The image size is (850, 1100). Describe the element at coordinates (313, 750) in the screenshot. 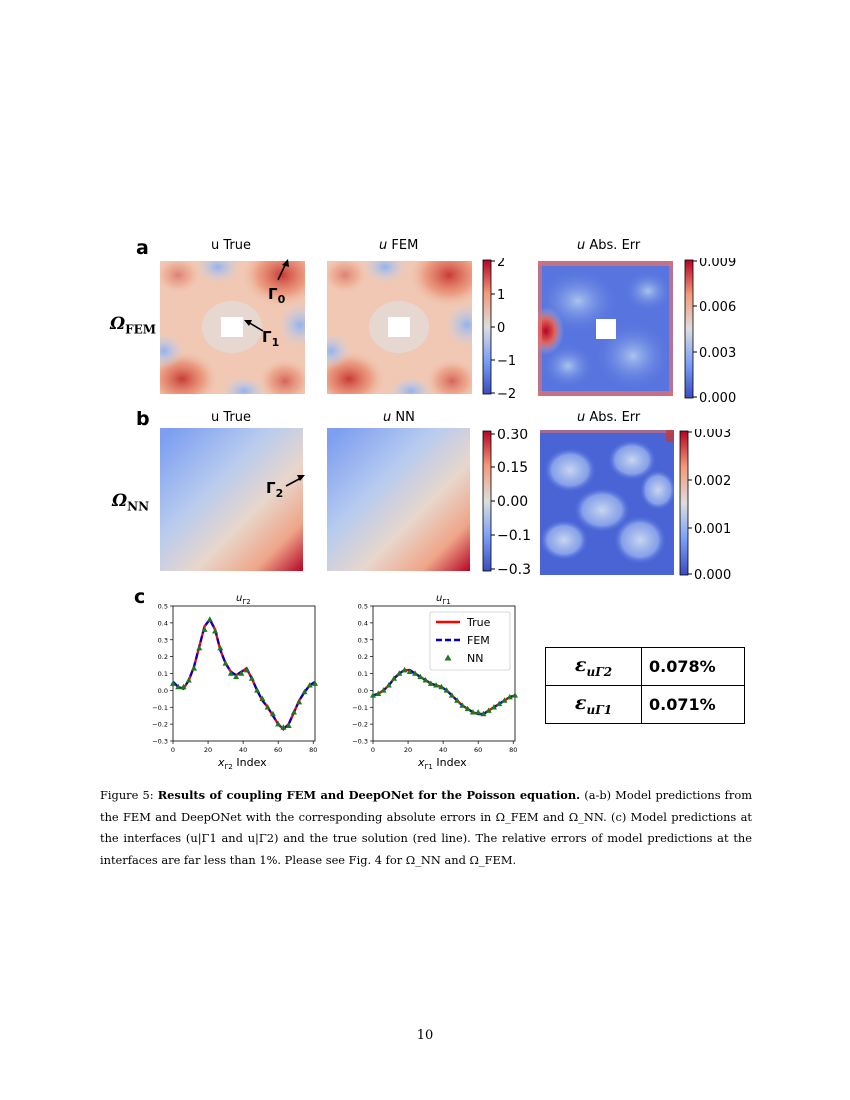

I see `x-tick-label: 80` at that location.